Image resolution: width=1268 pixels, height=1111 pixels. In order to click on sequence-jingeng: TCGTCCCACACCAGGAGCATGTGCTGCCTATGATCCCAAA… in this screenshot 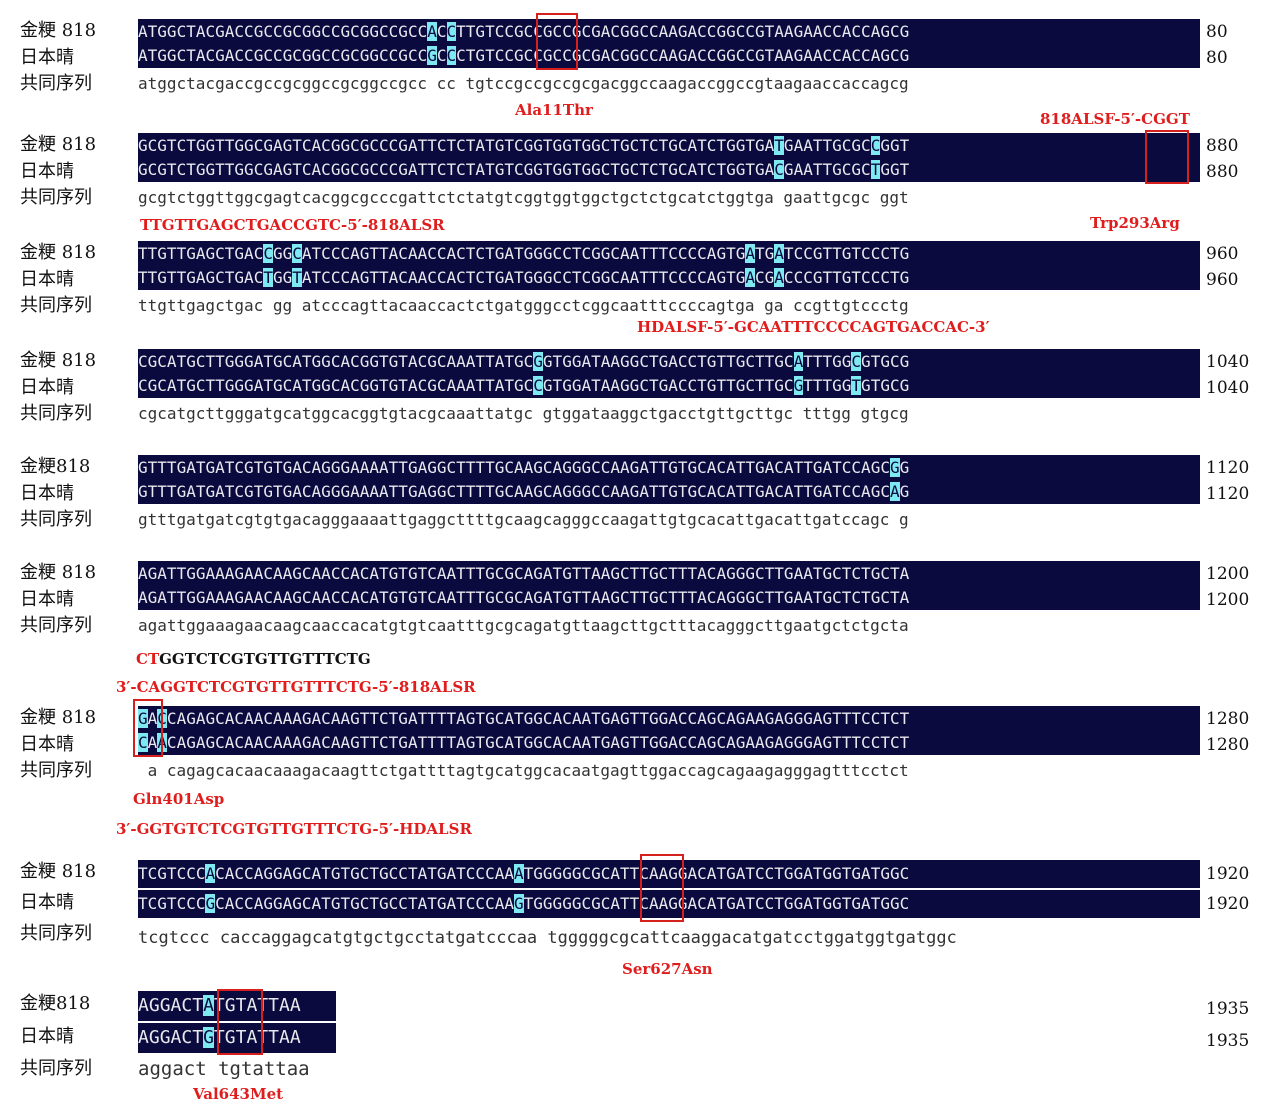, I will do `click(669, 874)`.